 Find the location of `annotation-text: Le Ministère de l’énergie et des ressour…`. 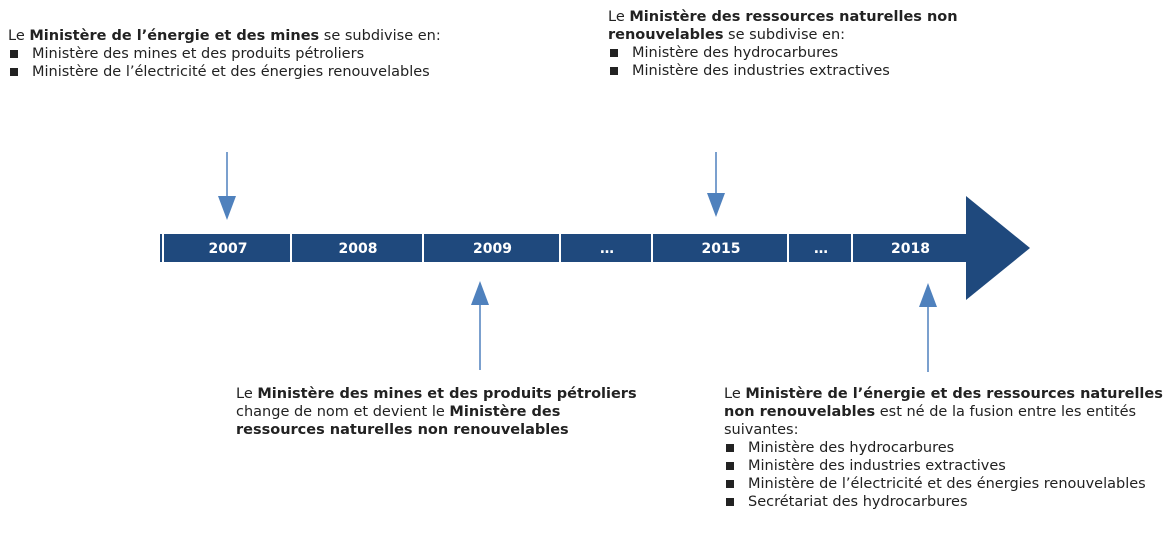

annotation-text: Le Ministère de l’énergie et des ressour… is located at coordinates (946, 412).